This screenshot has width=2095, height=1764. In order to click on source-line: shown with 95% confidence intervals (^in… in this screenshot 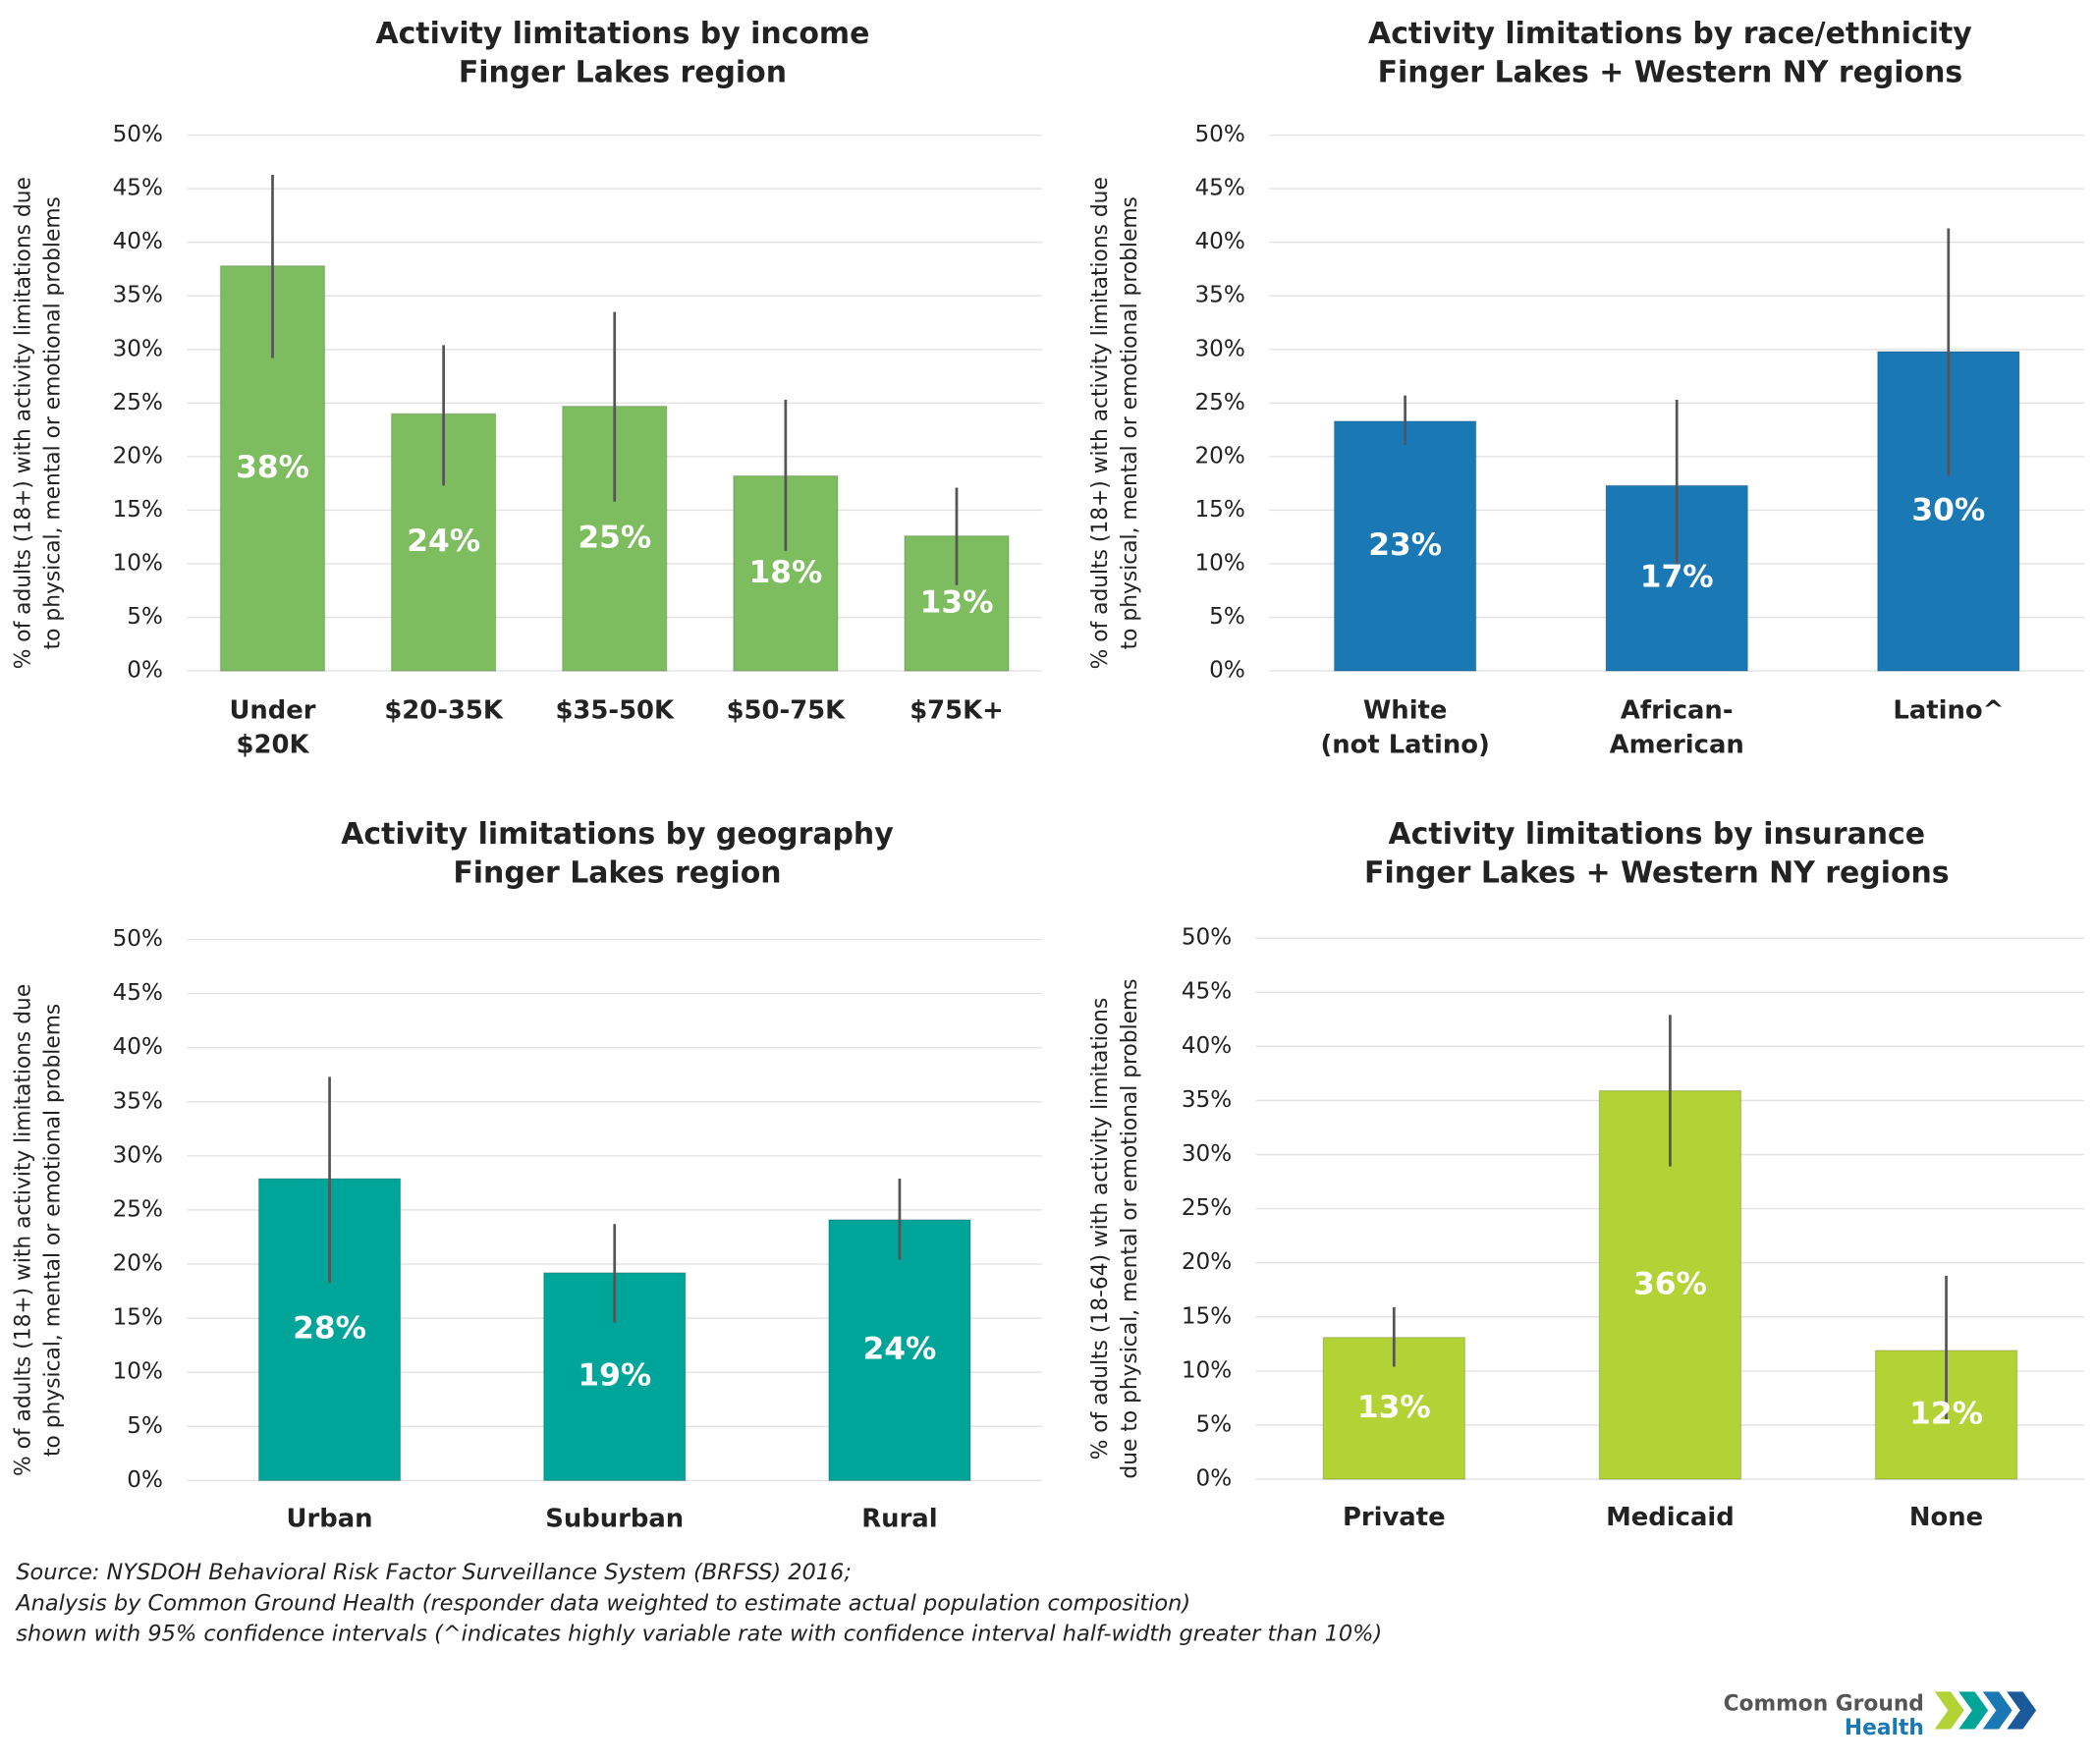, I will do `click(699, 1634)`.